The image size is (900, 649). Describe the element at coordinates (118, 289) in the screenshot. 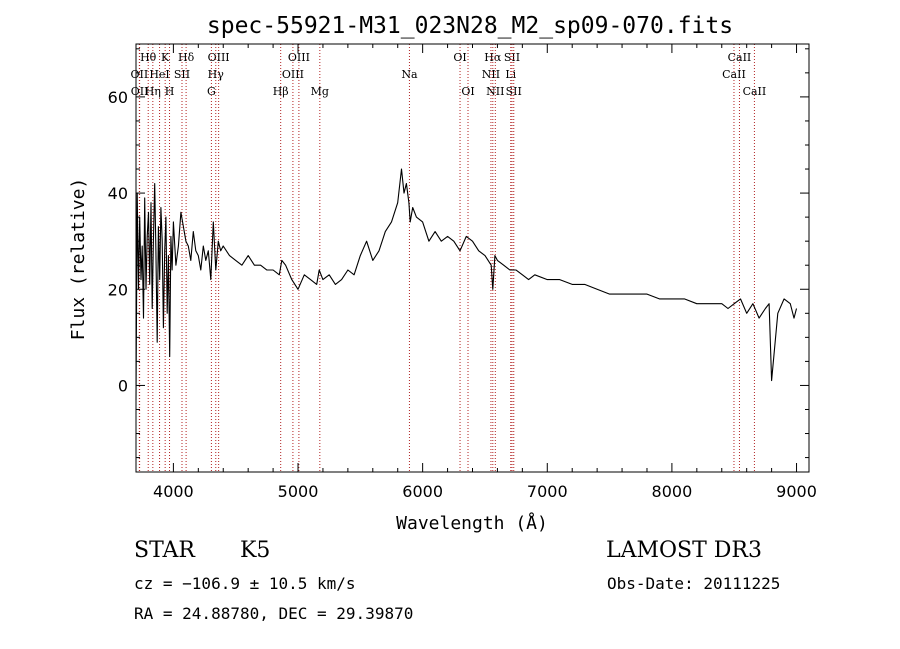

I see `y-tick-label: 20` at that location.